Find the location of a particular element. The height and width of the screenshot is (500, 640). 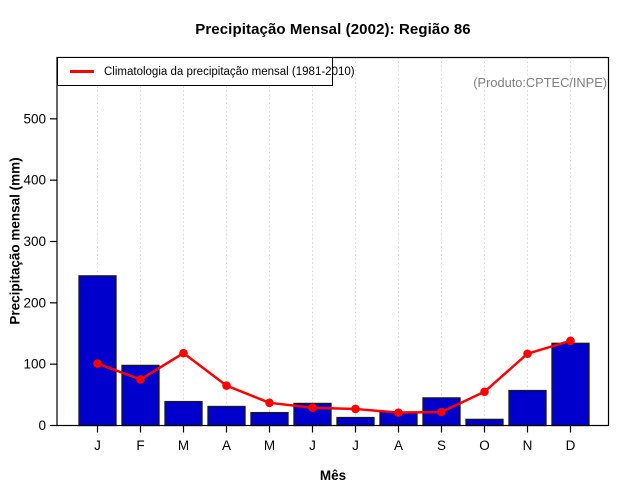

x-tick-label: S is located at coordinates (441, 445).